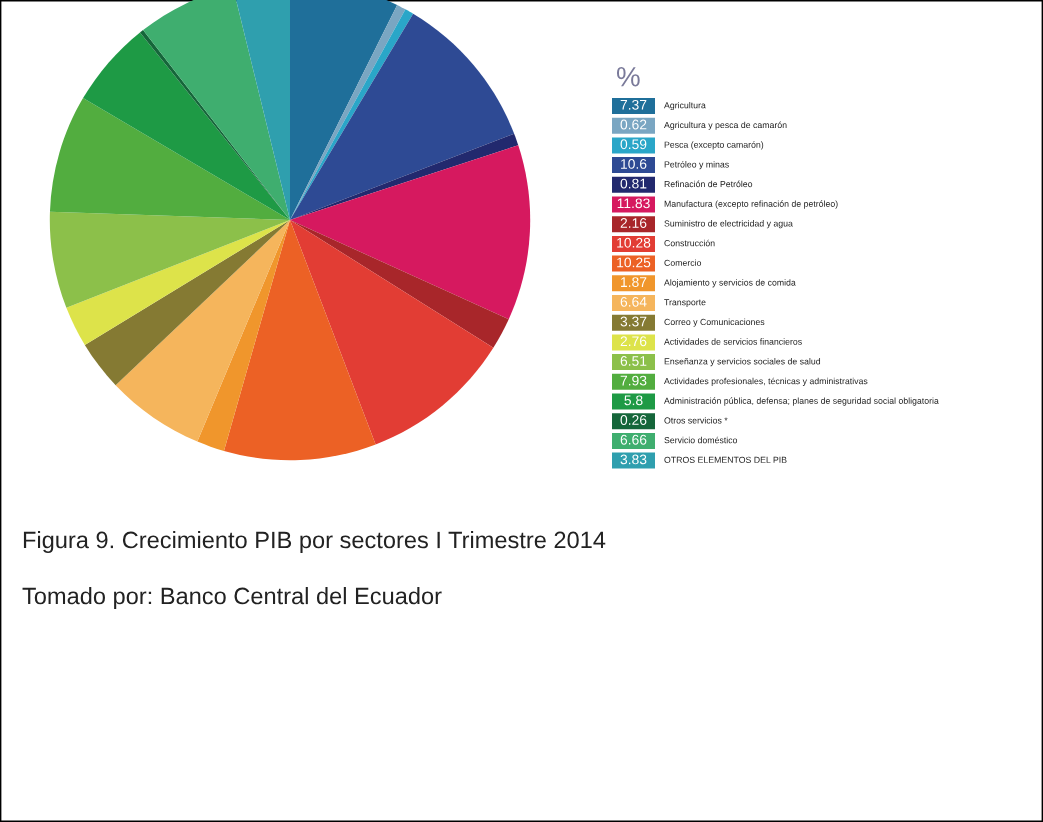 The height and width of the screenshot is (822, 1043). Describe the element at coordinates (766, 381) in the screenshot. I see `legend-label: Actividades profesionales, técnicas y administrativas` at that location.